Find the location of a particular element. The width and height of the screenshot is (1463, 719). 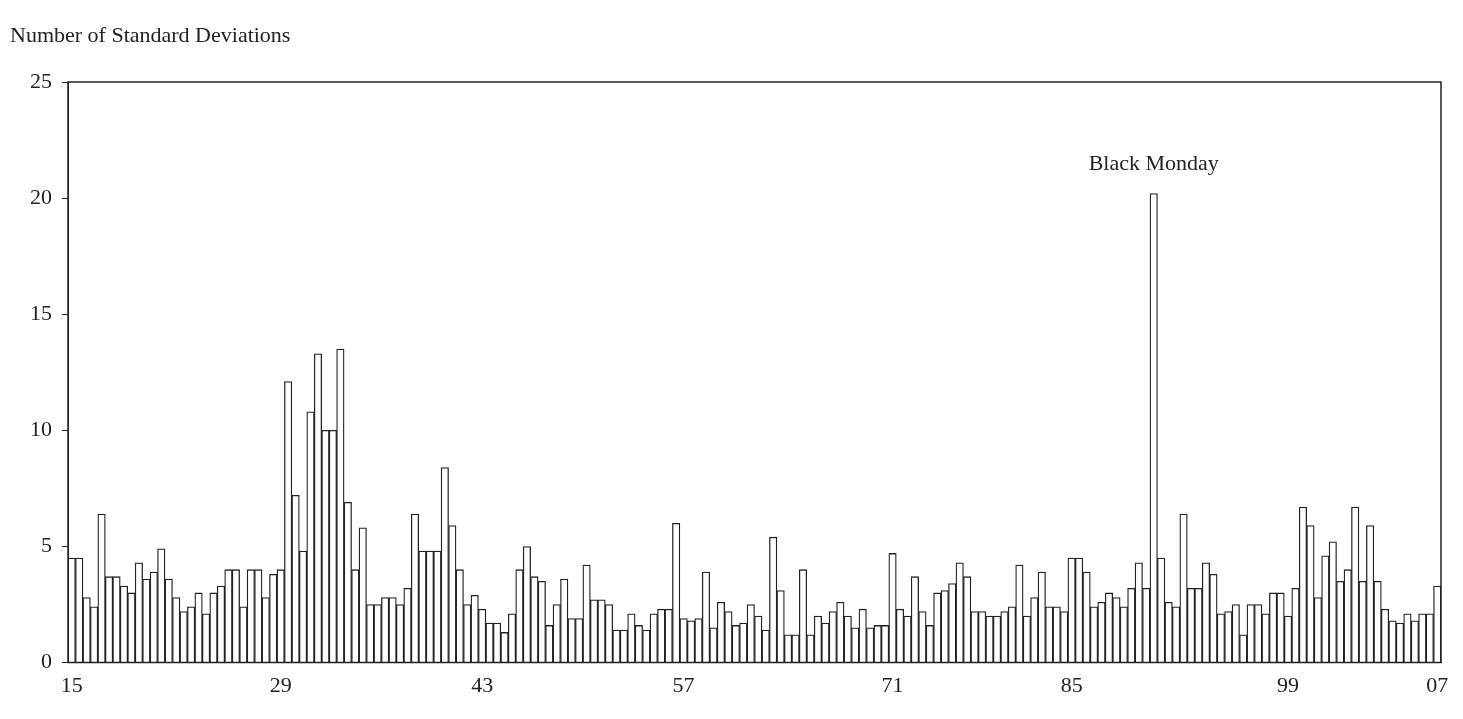

x-tick-label: 15 is located at coordinates (71, 684).